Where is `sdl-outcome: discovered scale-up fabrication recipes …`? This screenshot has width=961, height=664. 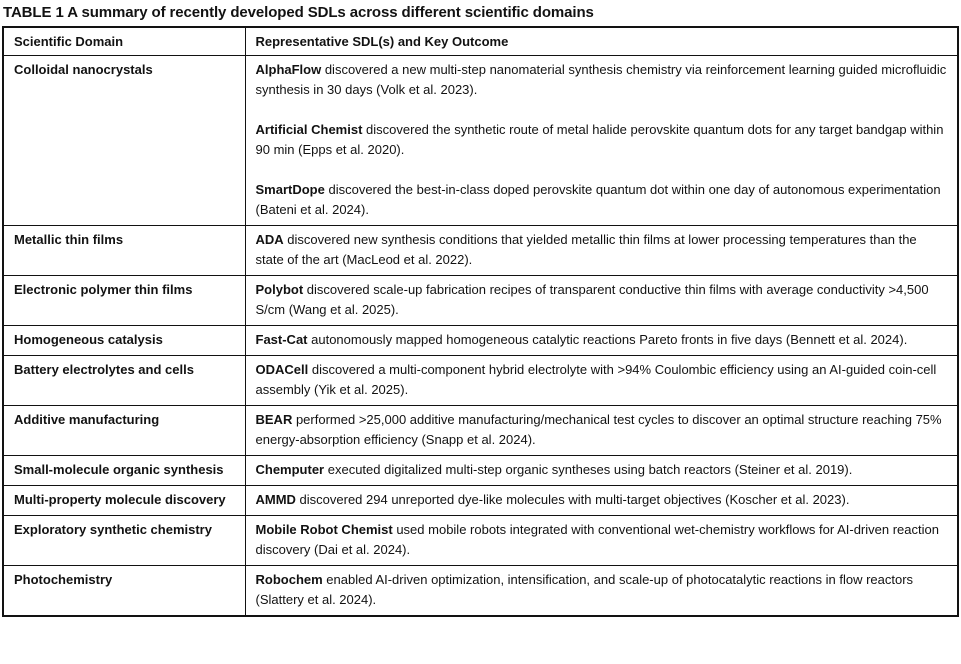 sdl-outcome: discovered scale-up fabrication recipes … is located at coordinates (592, 299).